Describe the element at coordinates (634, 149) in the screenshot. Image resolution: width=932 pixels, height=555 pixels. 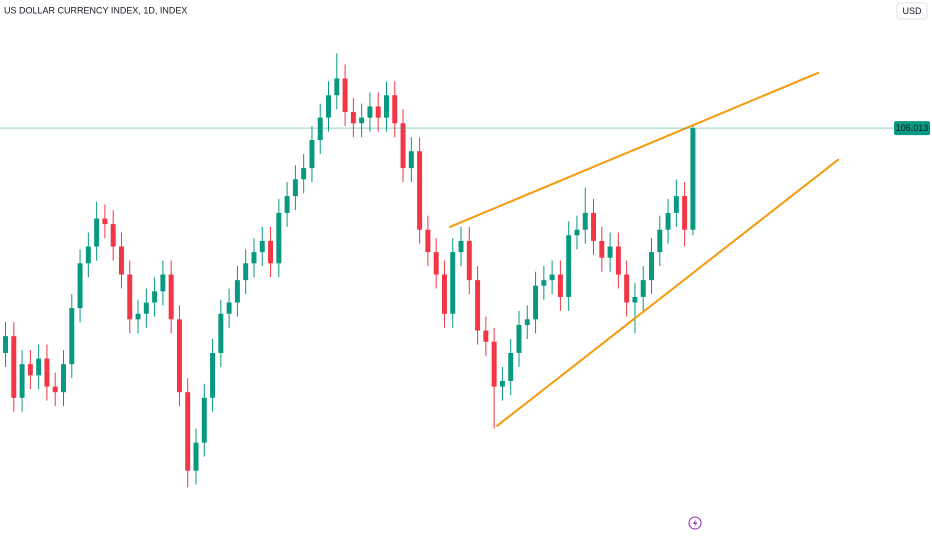
I see `trendline` at that location.